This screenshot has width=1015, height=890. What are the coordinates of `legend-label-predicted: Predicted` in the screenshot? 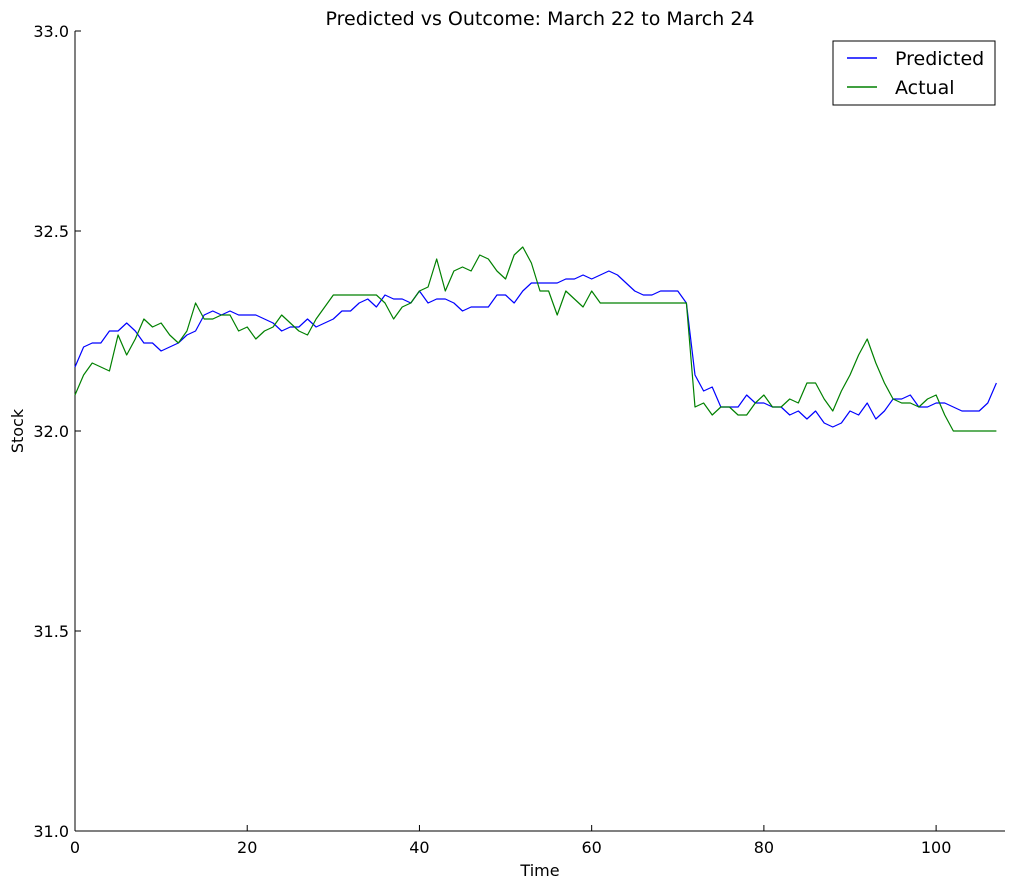 It's located at (939, 59).